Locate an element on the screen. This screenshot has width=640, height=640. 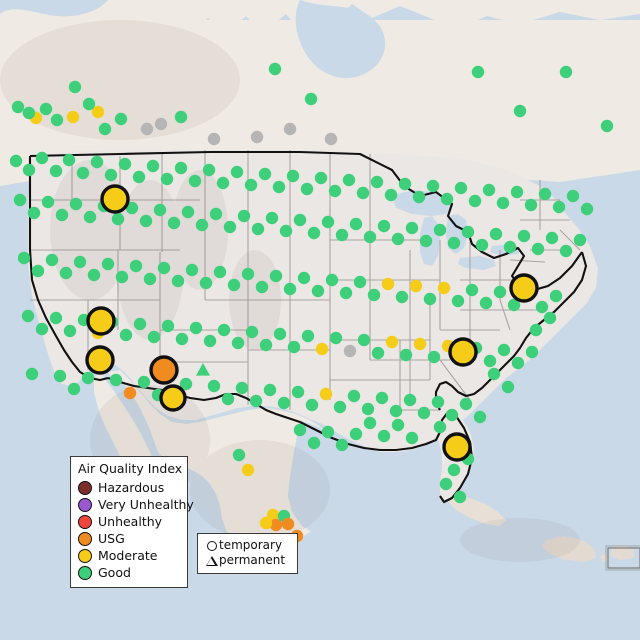
legend-item-hazardous: Hazardous is located at coordinates (129, 487).